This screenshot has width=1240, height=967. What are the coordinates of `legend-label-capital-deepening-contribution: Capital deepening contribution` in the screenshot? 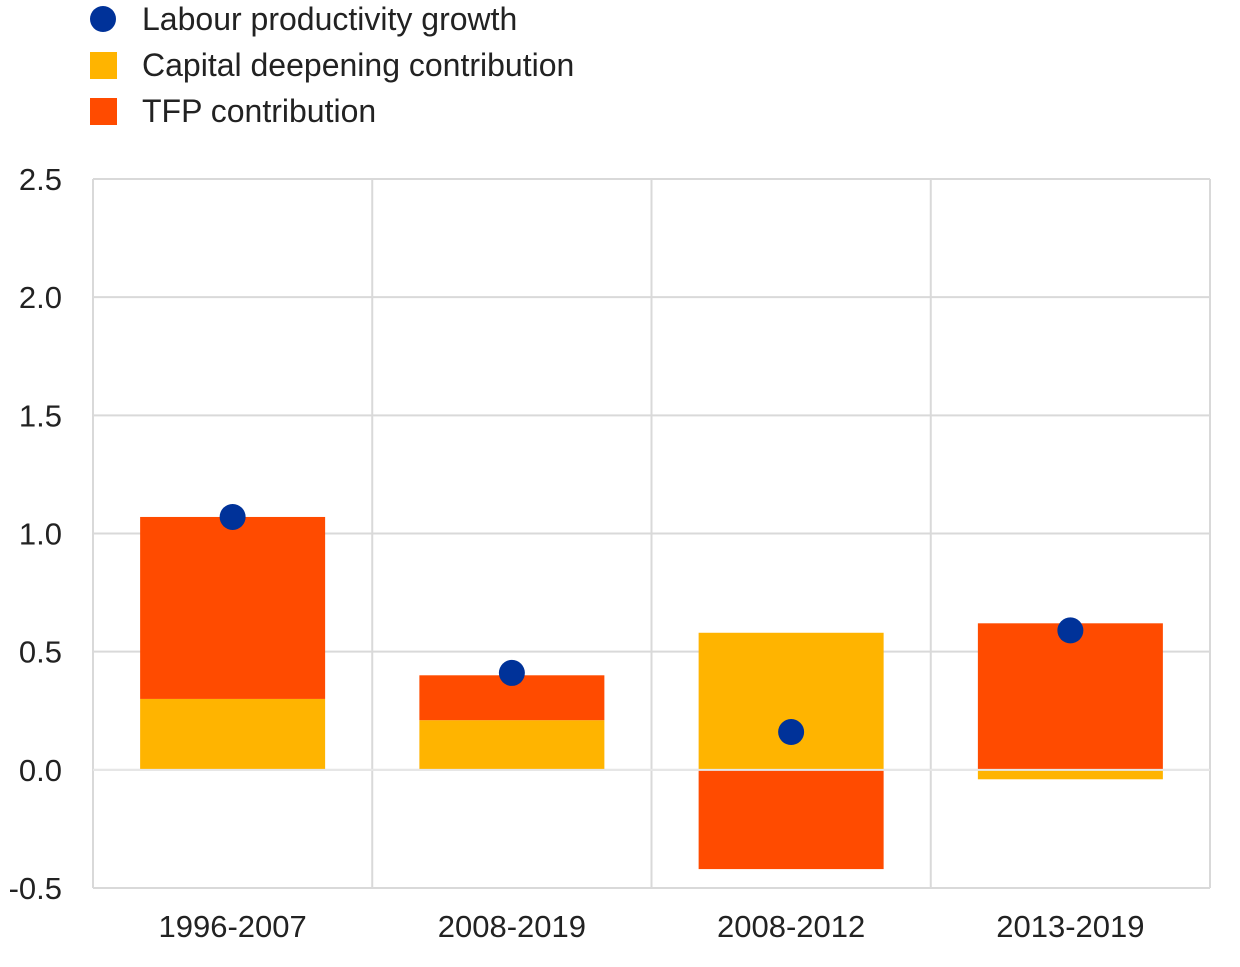 It's located at (358, 65).